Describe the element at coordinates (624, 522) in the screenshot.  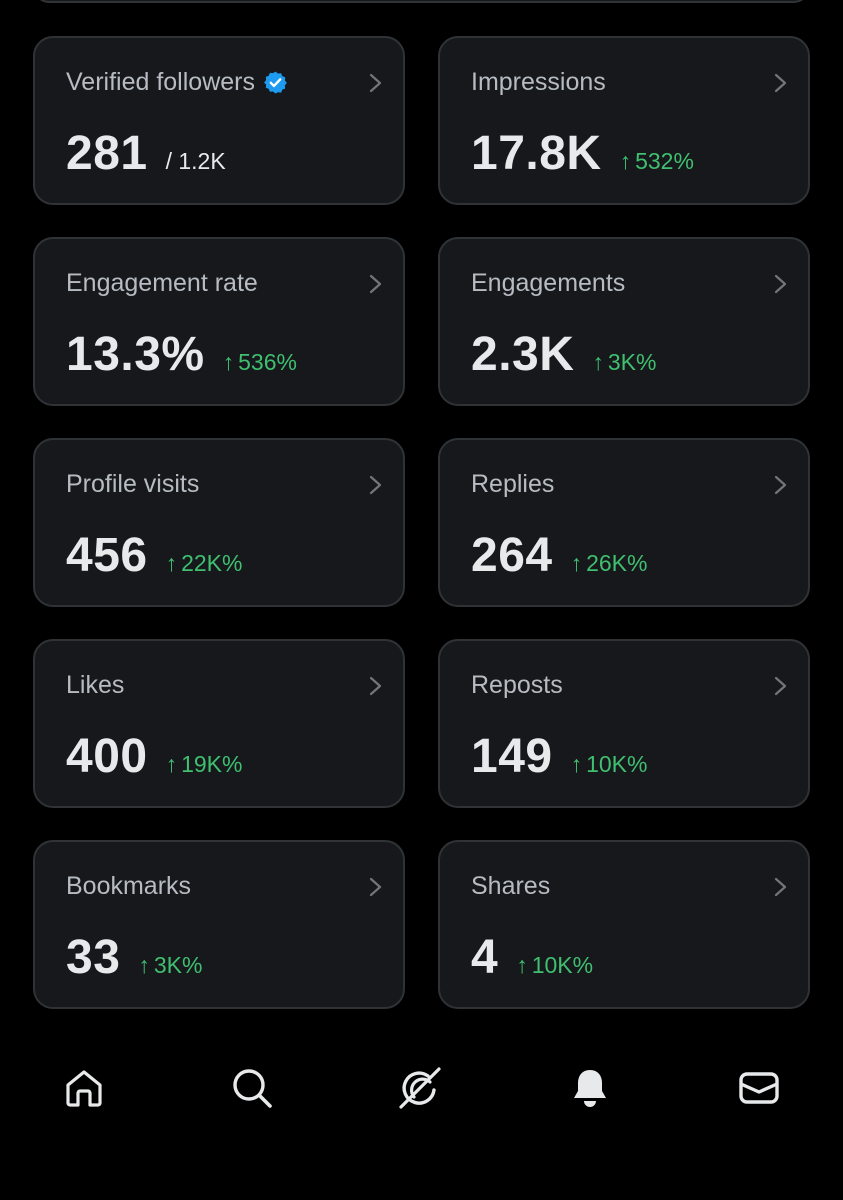
I see `metric-card-replies: Replies 264 ↑ 26K%` at that location.